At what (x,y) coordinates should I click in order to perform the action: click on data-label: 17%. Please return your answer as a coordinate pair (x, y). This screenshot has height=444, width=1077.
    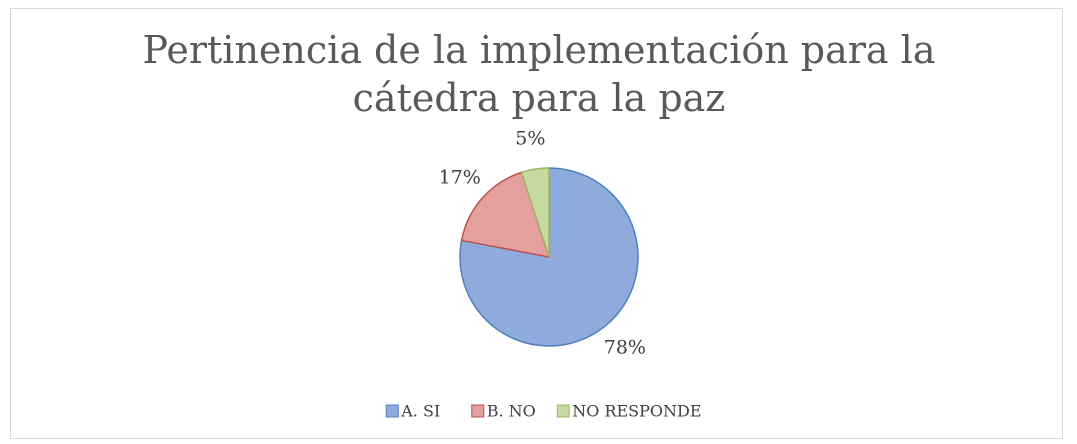
    Looking at the image, I should click on (460, 177).